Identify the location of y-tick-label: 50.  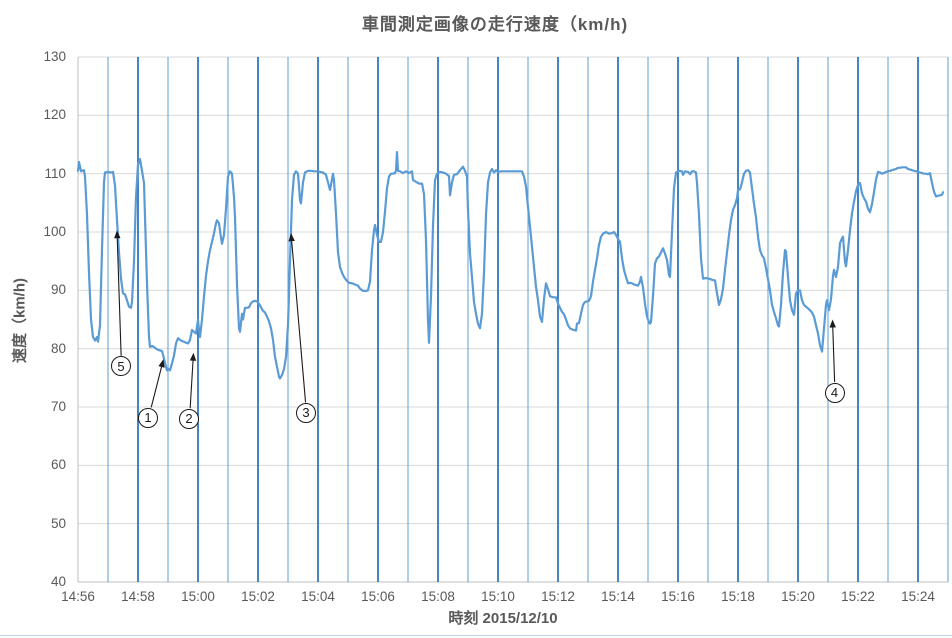
(58, 523).